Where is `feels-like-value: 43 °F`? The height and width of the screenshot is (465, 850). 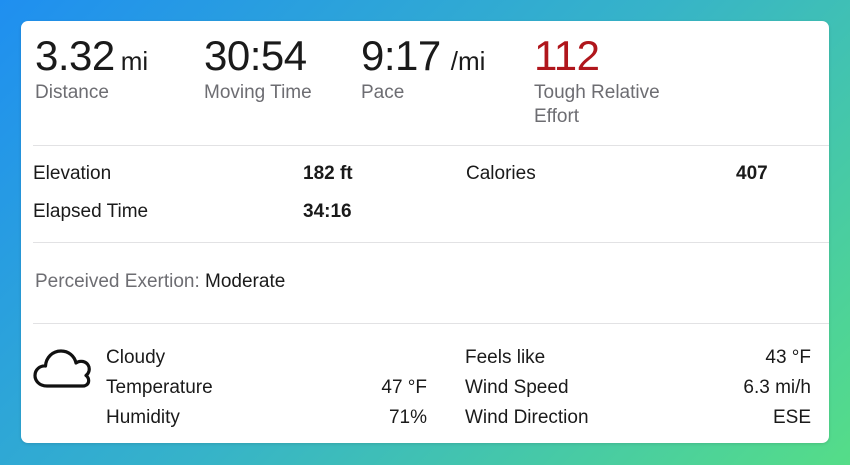 feels-like-value: 43 °F is located at coordinates (788, 357).